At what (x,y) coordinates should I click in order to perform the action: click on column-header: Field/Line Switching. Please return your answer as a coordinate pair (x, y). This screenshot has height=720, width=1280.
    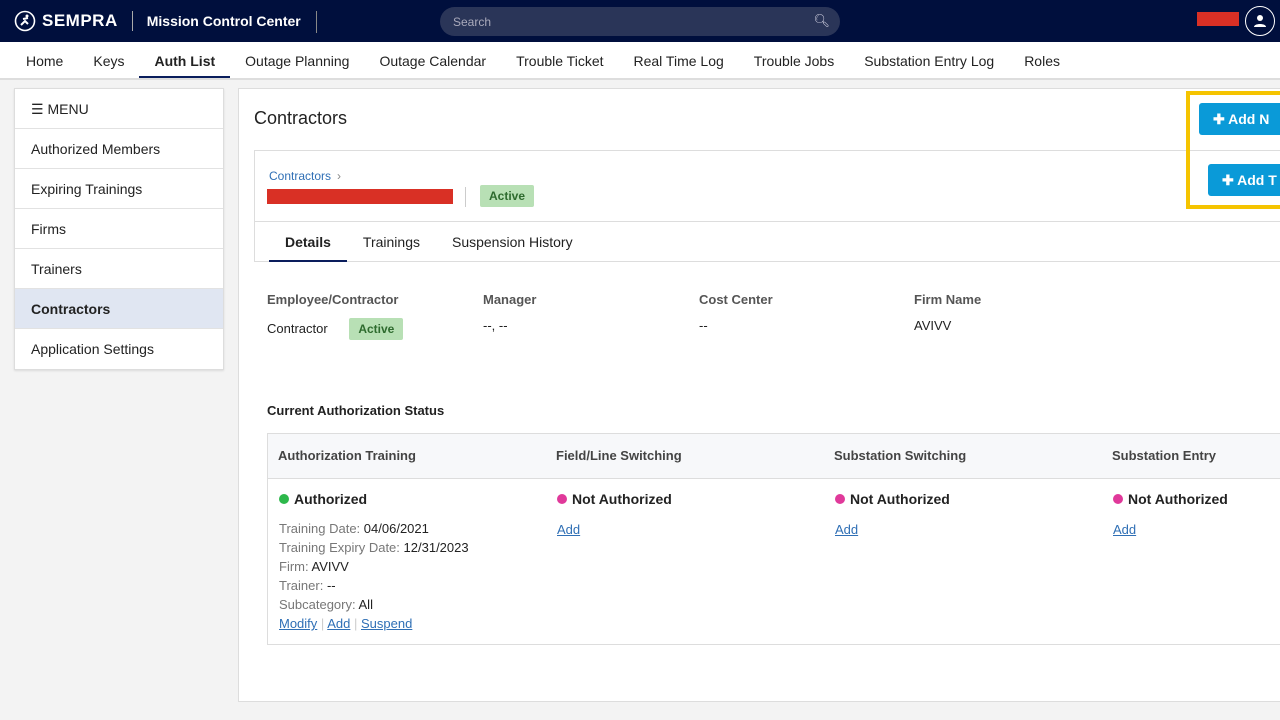
    Looking at the image, I should click on (619, 455).